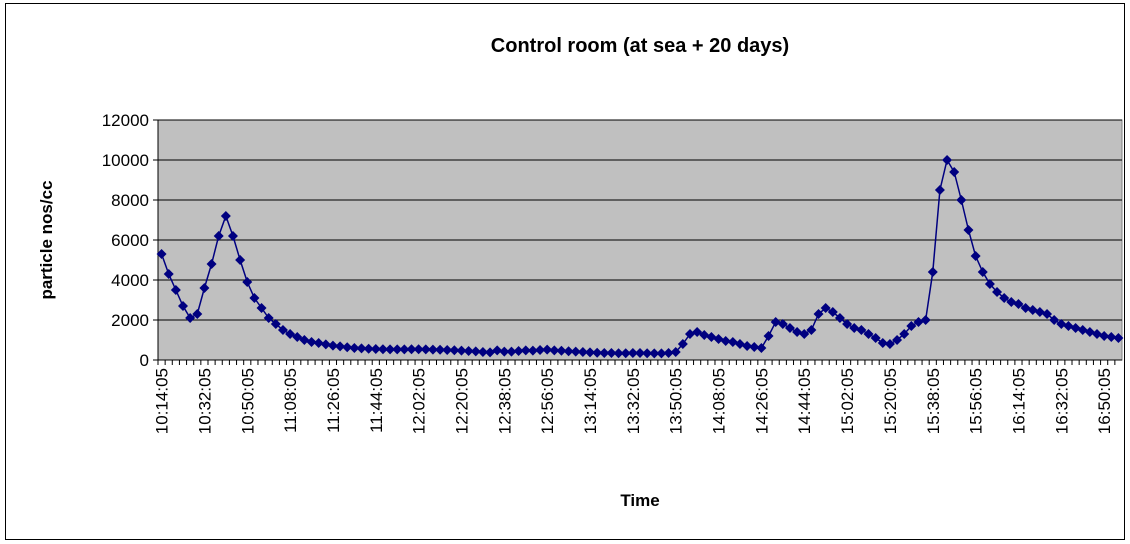 The image size is (1130, 544). What do you see at coordinates (547, 401) in the screenshot?
I see `x-tick-label: 12:56:05` at bounding box center [547, 401].